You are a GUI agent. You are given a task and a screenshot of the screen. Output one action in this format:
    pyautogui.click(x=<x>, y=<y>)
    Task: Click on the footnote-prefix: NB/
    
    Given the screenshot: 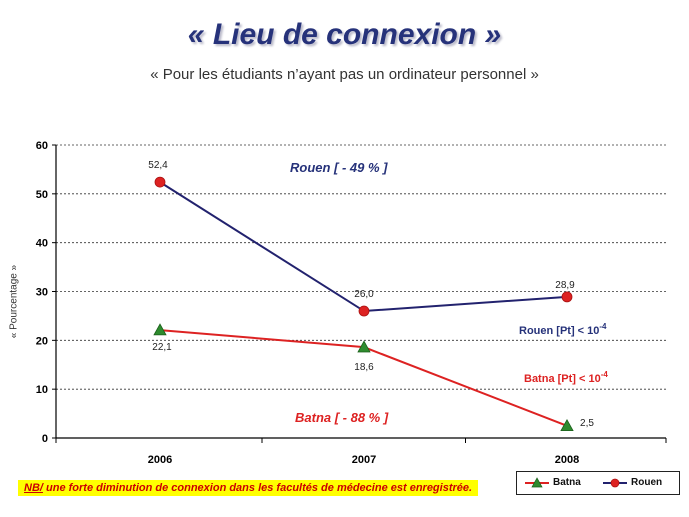 What is the action you would take?
    pyautogui.click(x=33, y=488)
    